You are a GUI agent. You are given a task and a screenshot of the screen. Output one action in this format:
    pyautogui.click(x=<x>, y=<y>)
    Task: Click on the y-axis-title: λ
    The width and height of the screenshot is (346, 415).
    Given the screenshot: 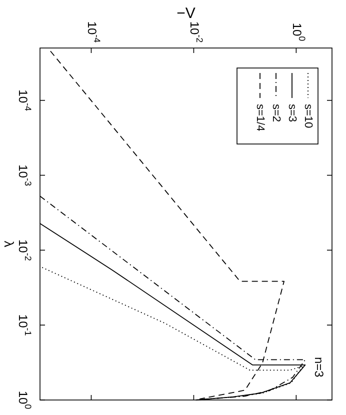 What is the action you would take?
    pyautogui.click(x=9, y=244)
    